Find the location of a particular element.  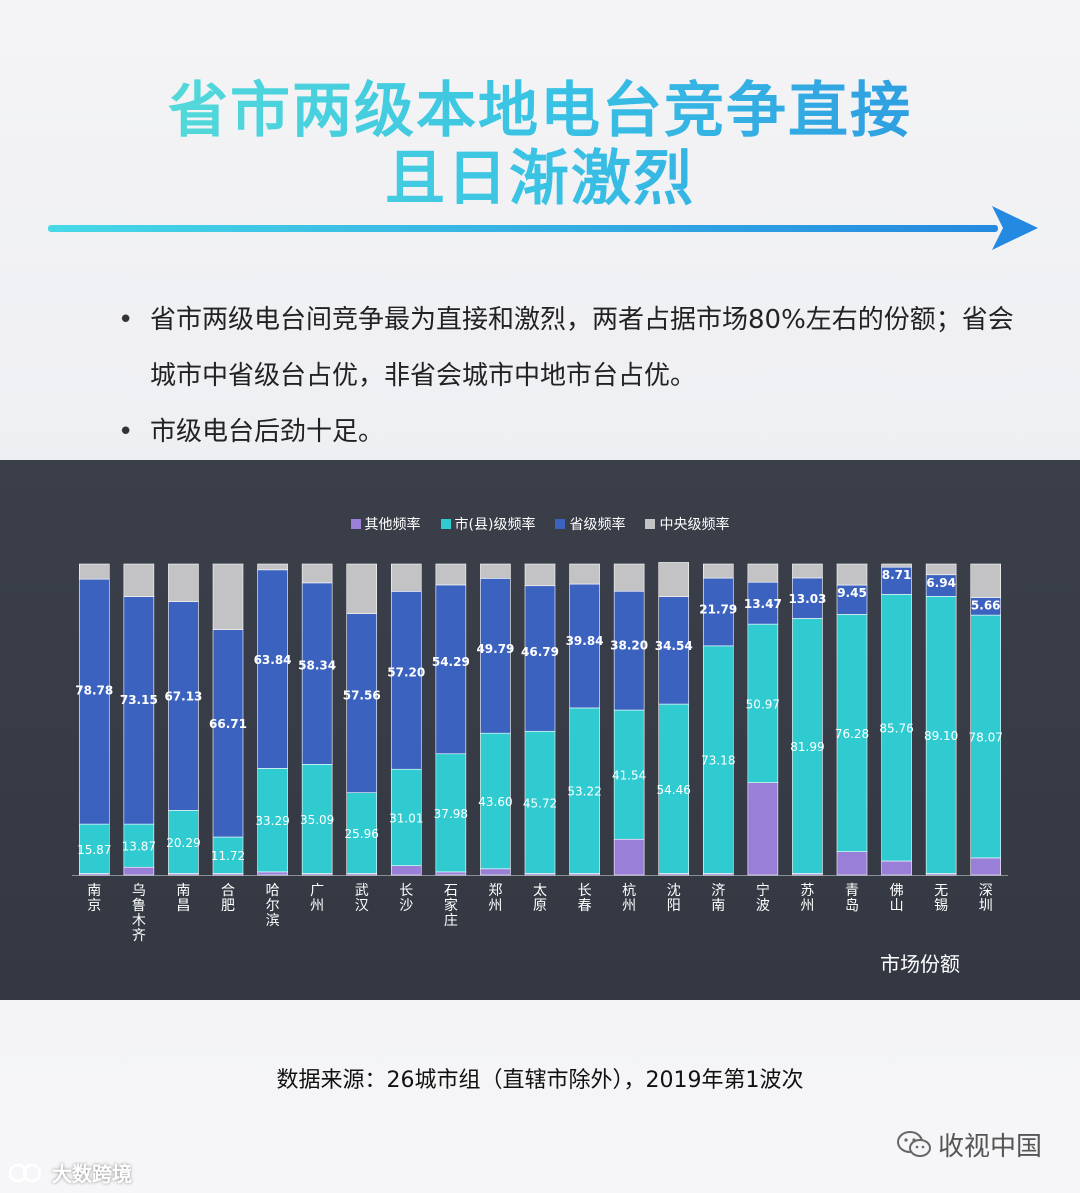

data-label-province-14: 21.79 is located at coordinates (718, 610).